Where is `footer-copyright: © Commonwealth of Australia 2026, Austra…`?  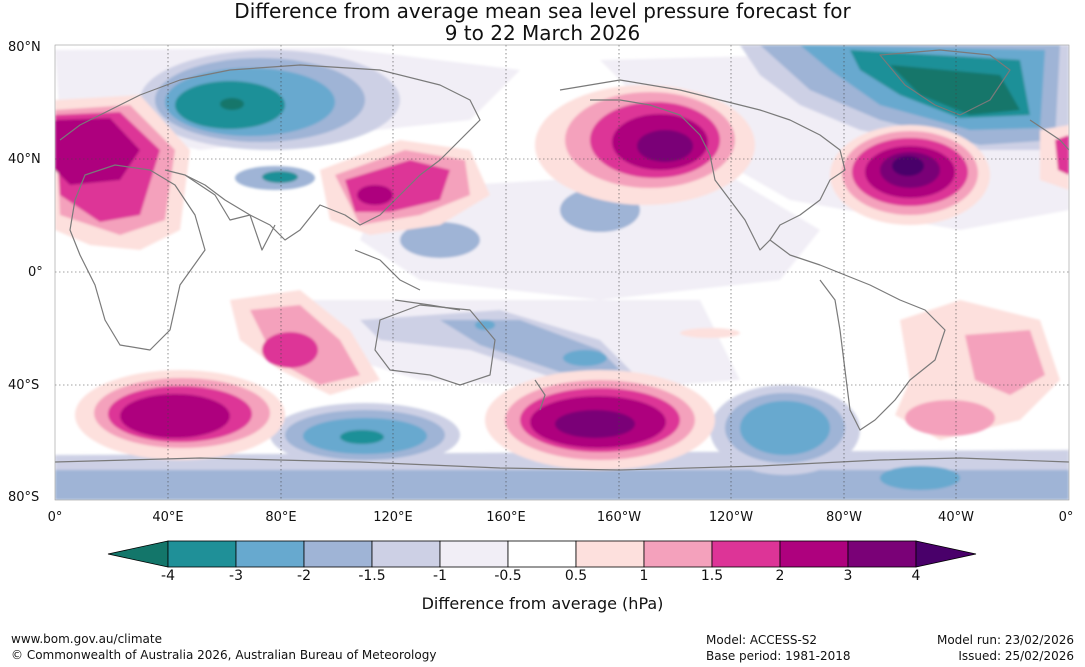 footer-copyright: © Commonwealth of Australia 2026, Austra… is located at coordinates (224, 655).